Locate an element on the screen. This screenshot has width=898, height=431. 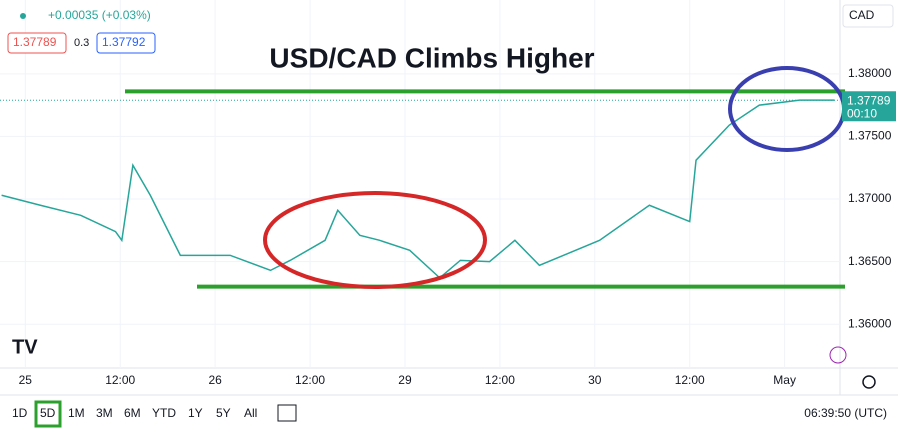
y-tick-label: 1.37500 is located at coordinates (870, 136).